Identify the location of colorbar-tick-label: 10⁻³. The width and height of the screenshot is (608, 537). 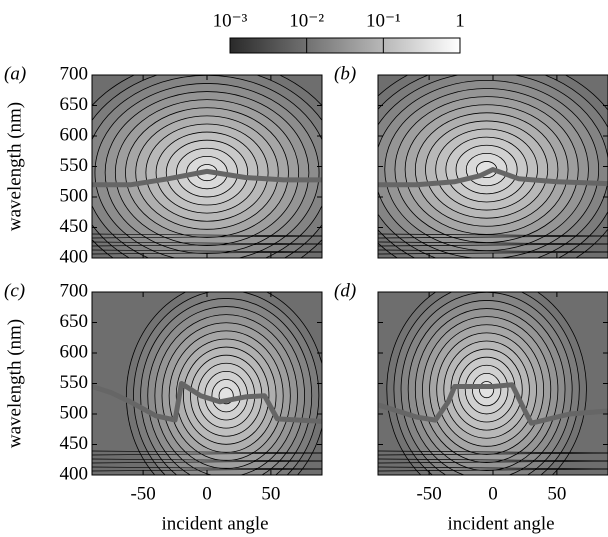
(230, 20).